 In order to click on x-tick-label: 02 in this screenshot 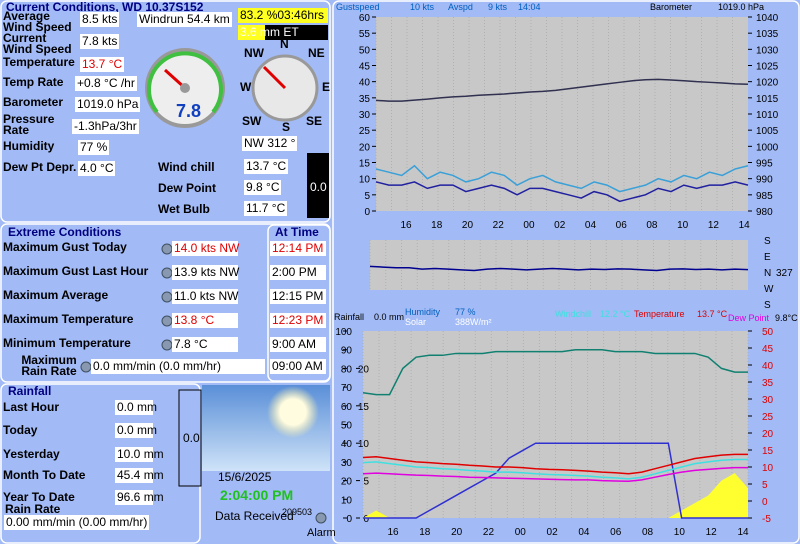, I will do `click(560, 225)`.